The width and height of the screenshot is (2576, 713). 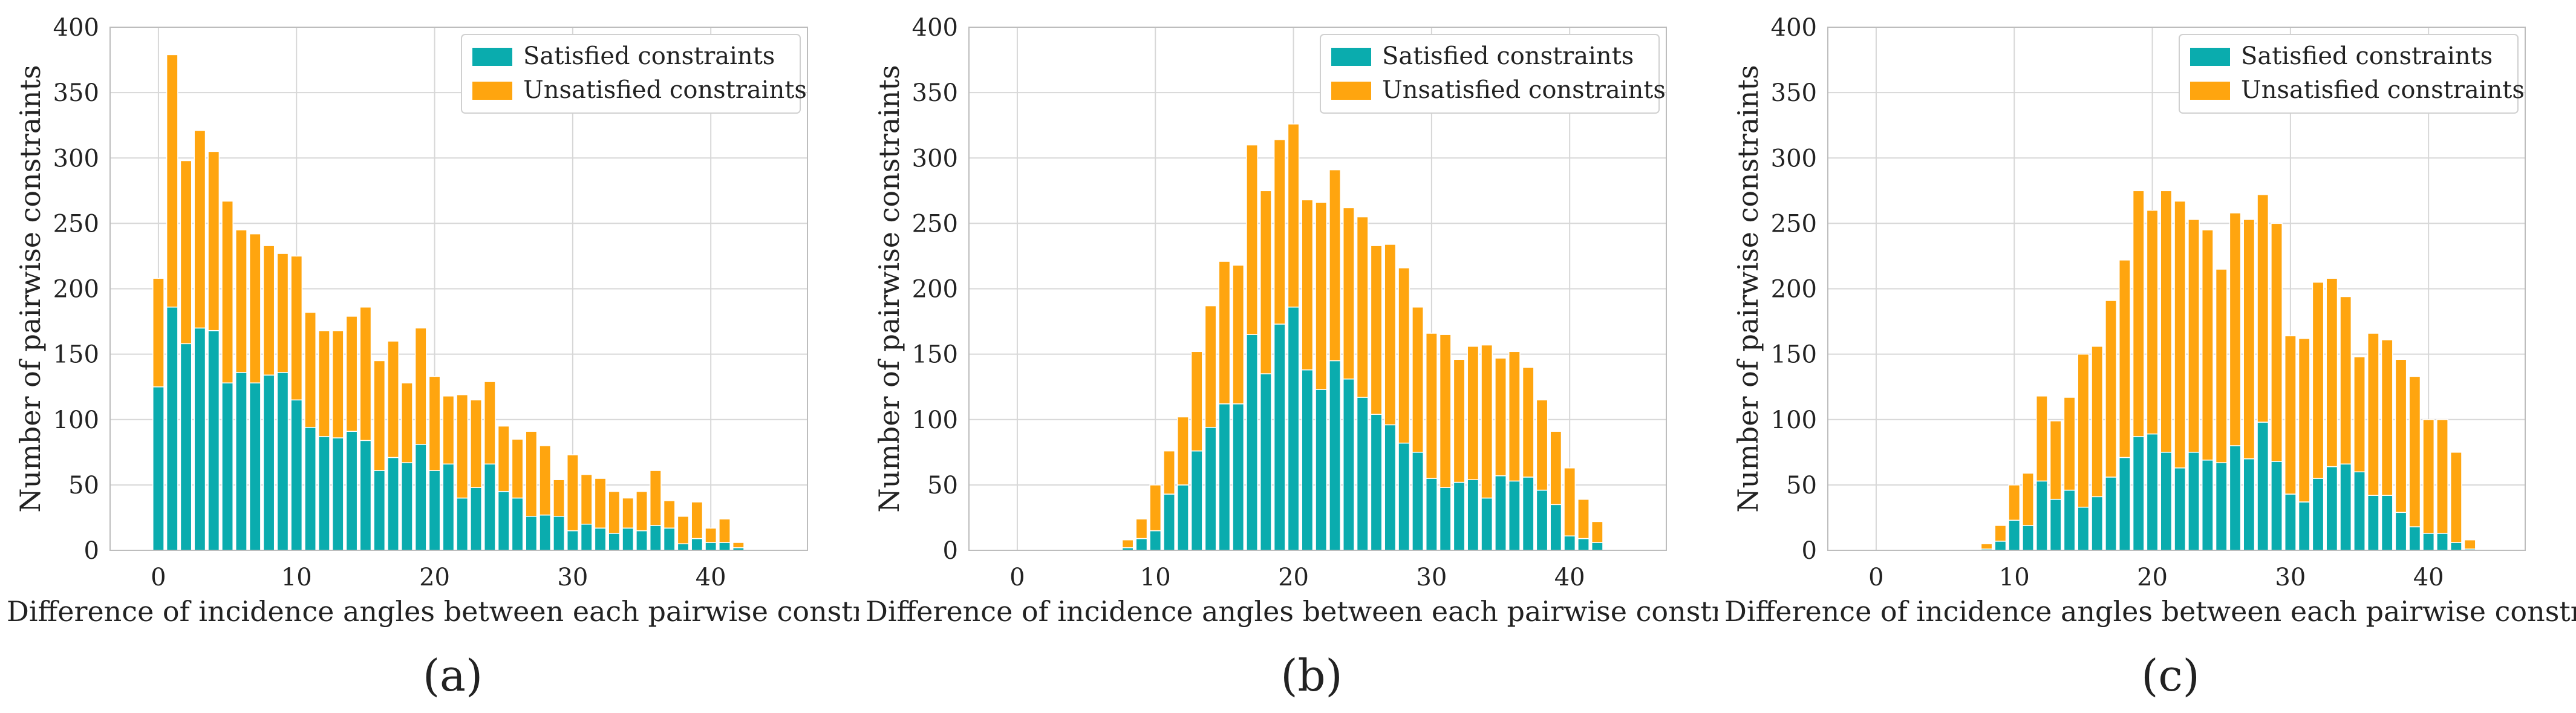 I want to click on legend-label: Satisfied constraints, so click(x=2367, y=56).